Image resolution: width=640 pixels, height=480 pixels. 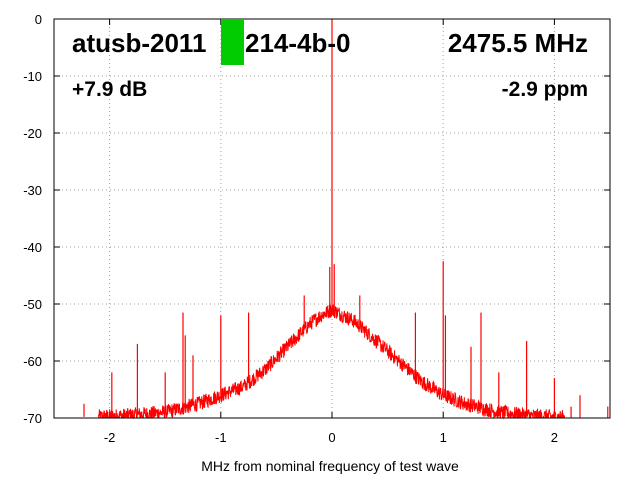 What do you see at coordinates (38, 19) in the screenshot?
I see `y-tick-label: 0` at bounding box center [38, 19].